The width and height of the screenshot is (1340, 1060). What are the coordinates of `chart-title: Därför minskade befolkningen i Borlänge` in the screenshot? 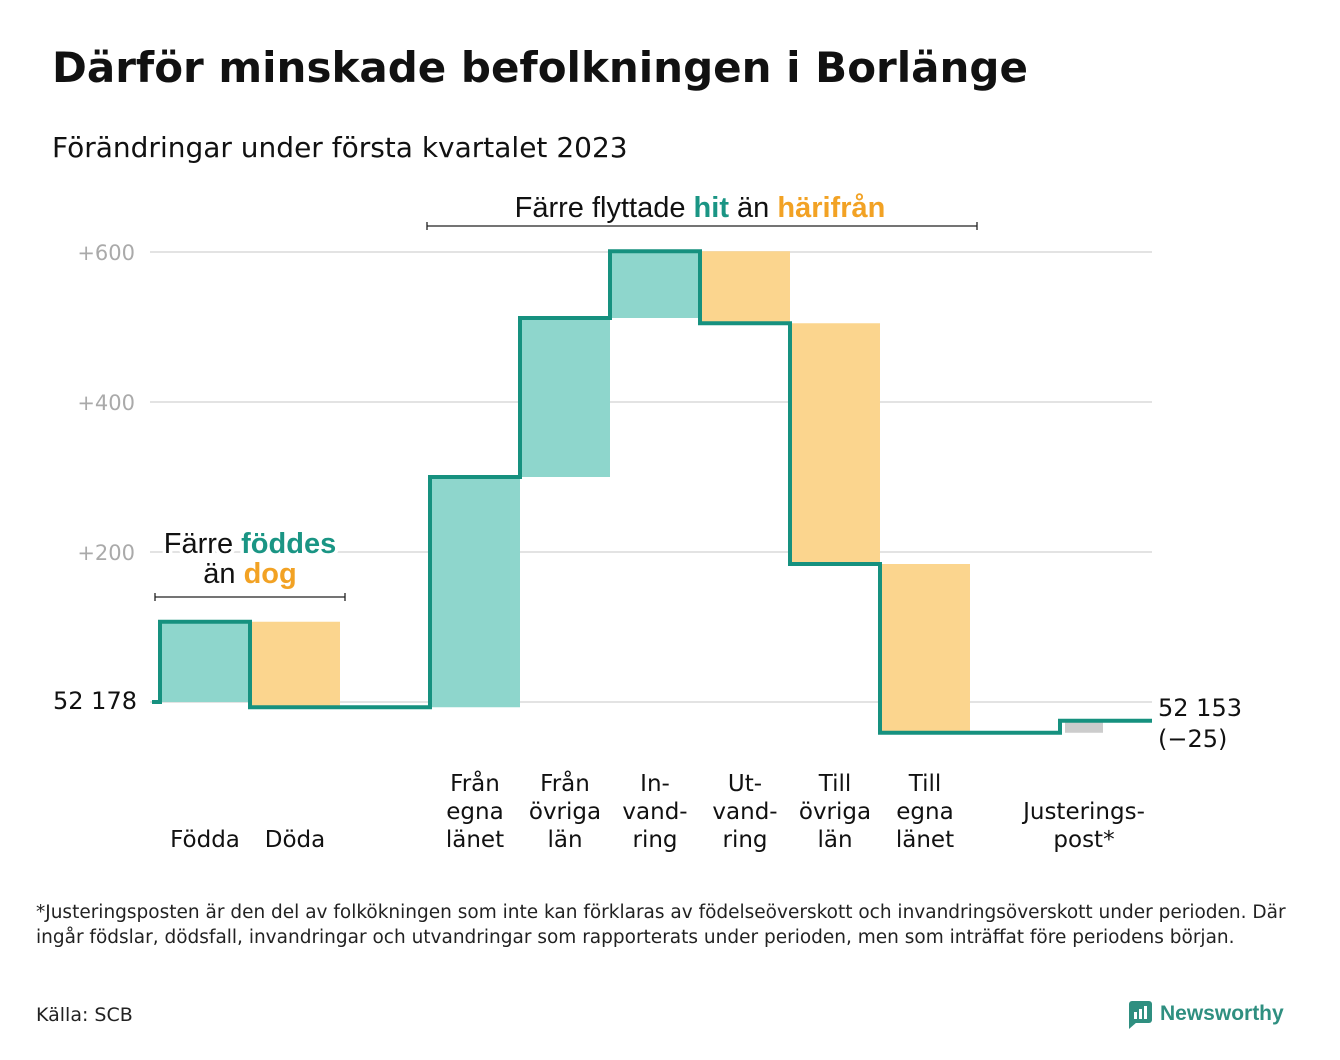 It's located at (540, 67).